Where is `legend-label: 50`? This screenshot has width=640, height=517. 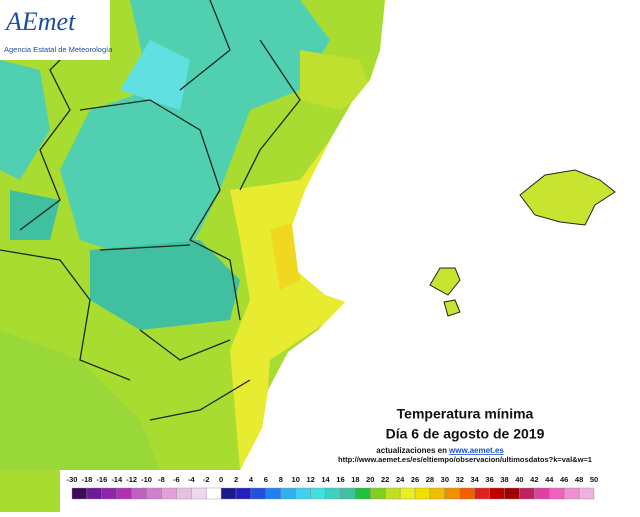 legend-label: 50 is located at coordinates (594, 479).